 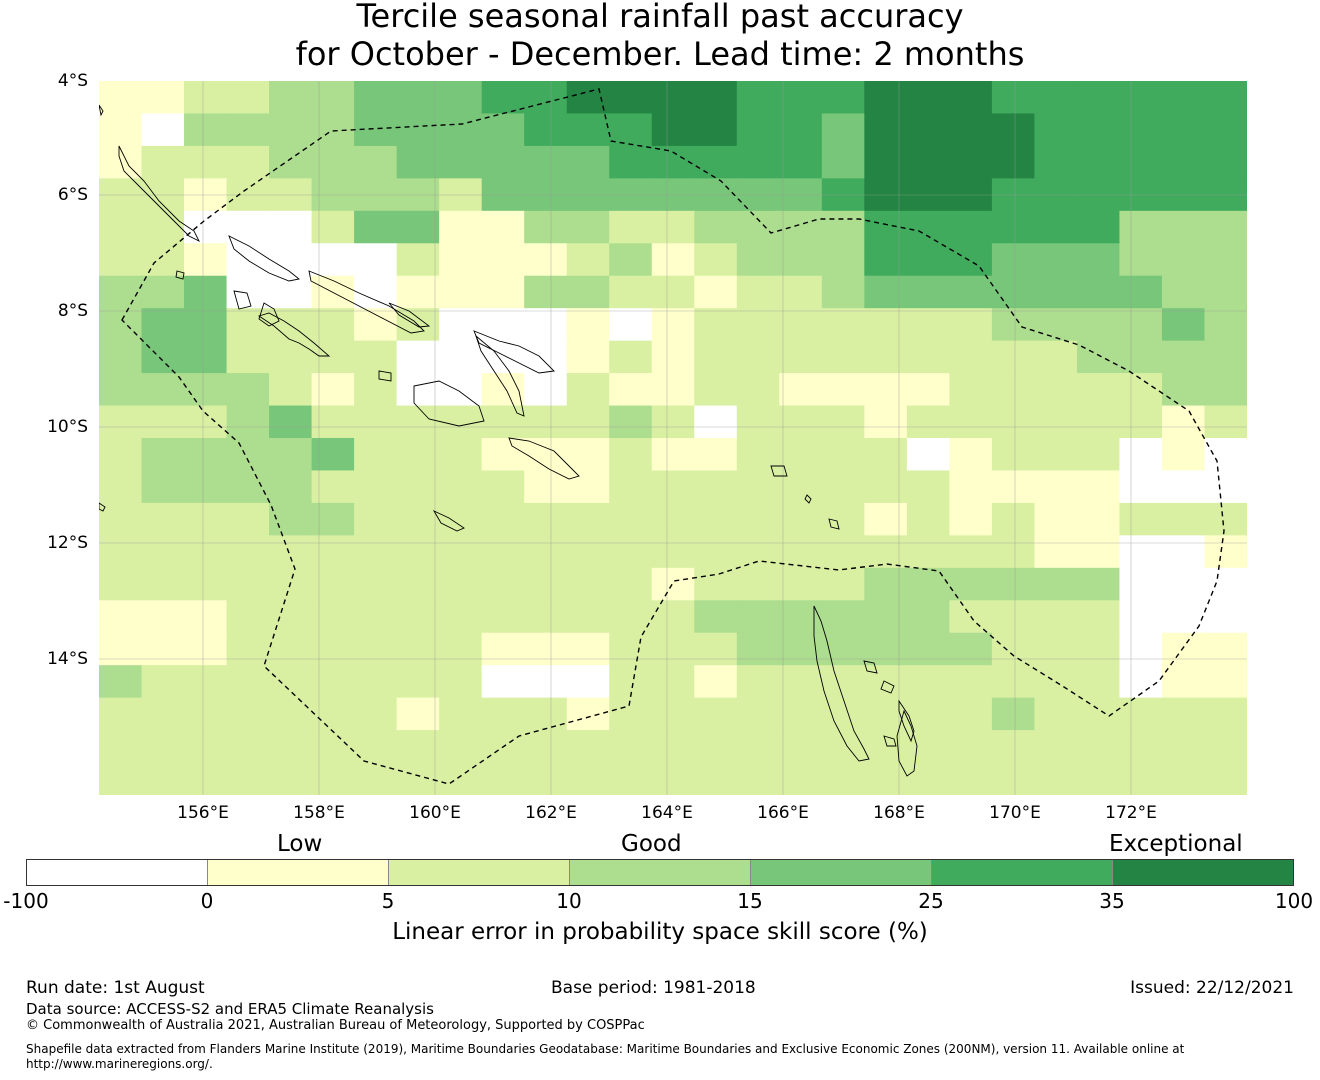 I want to click on lon-label: 166°E, so click(x=783, y=813).